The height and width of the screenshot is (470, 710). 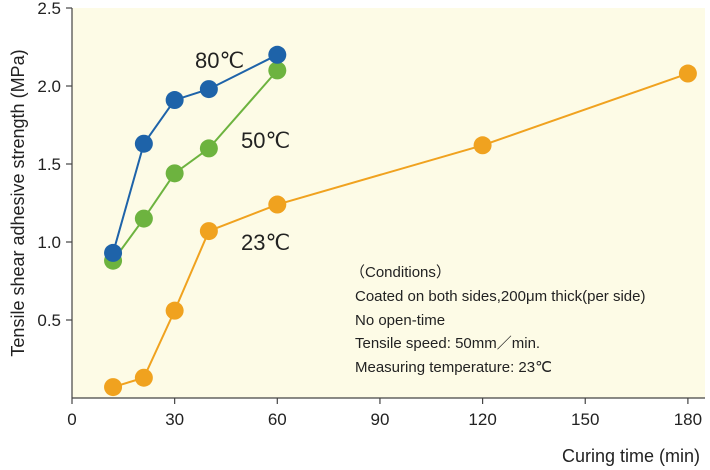 What do you see at coordinates (453, 367) in the screenshot?
I see `conditions-line-4: Measuring temperature: 23℃` at bounding box center [453, 367].